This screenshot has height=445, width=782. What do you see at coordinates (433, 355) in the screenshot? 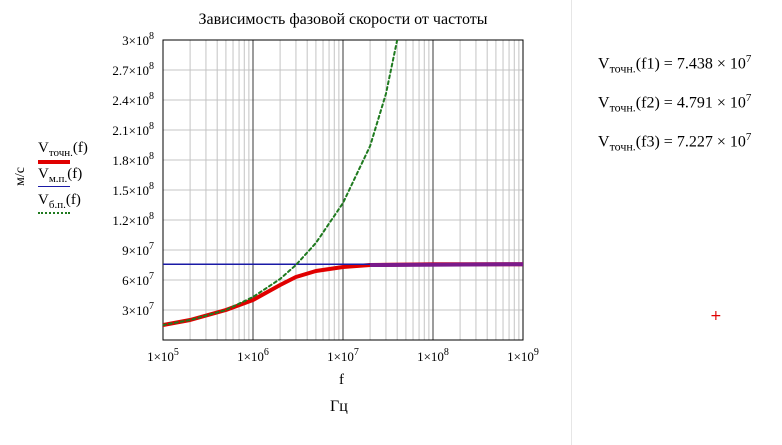
I see `x-tick-label: 1×10⁸` at bounding box center [433, 355].